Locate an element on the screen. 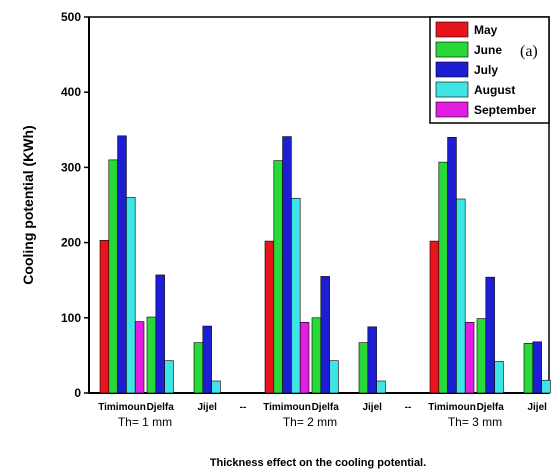 The width and height of the screenshot is (555, 472). legend-label-july: July is located at coordinates (486, 70).